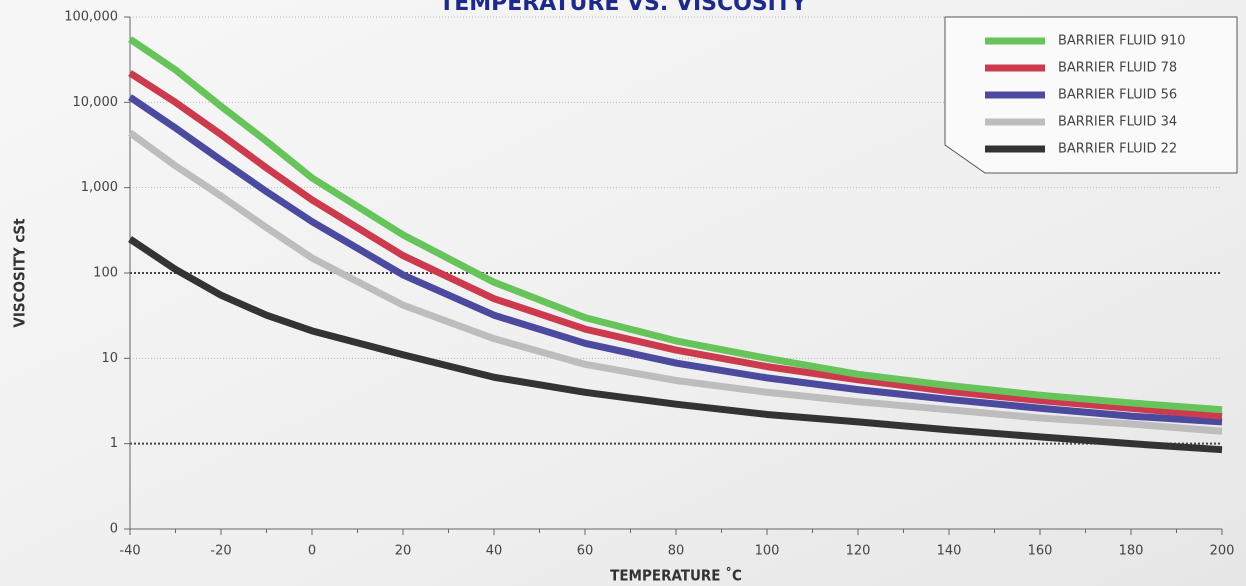  I want to click on legend-label: BARRIER FLUID 78, so click(1117, 68).